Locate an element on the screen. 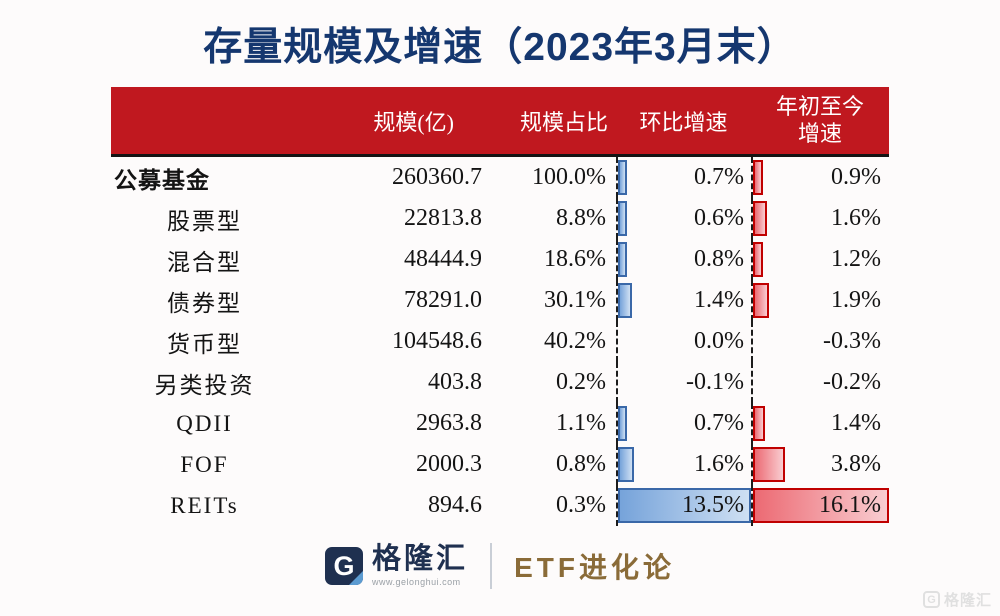 The height and width of the screenshot is (616, 1000). mom-value-cell: 0.6% is located at coordinates (683, 218).